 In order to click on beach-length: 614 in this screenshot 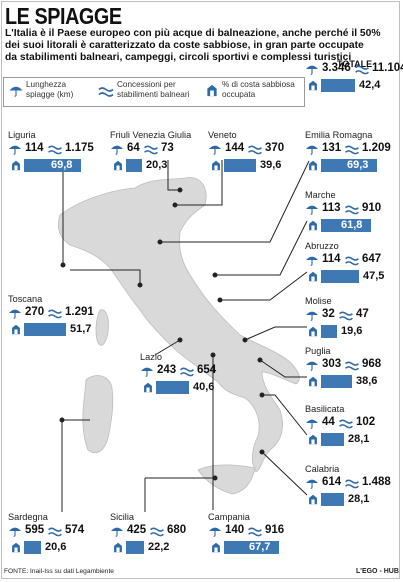, I will do `click(332, 482)`.